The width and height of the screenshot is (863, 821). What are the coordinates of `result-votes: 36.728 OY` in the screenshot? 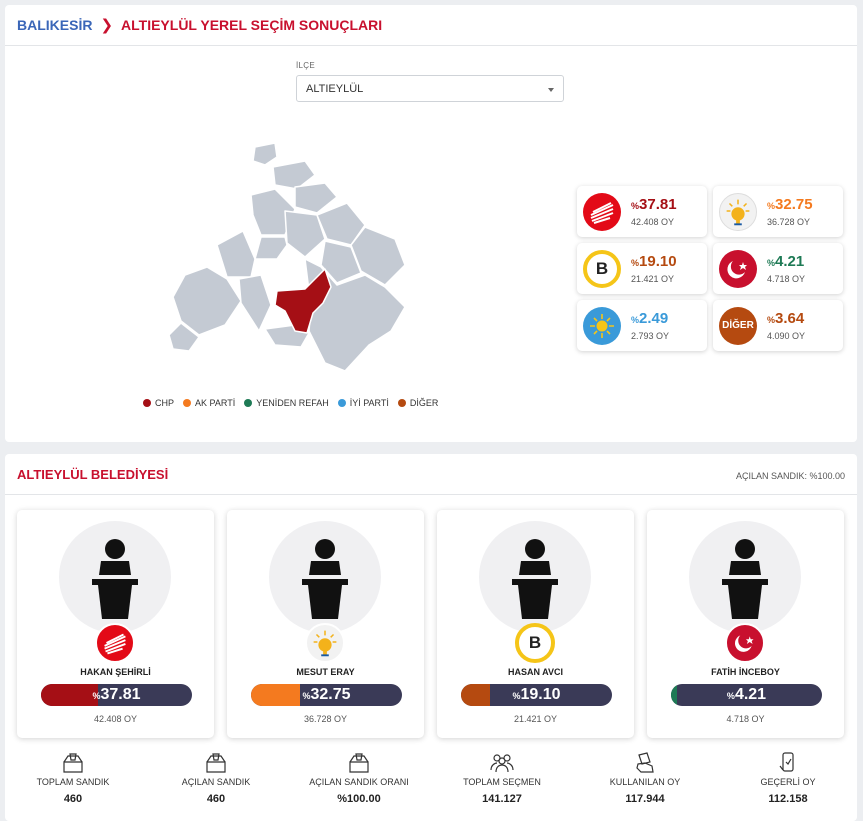 It's located at (789, 221).